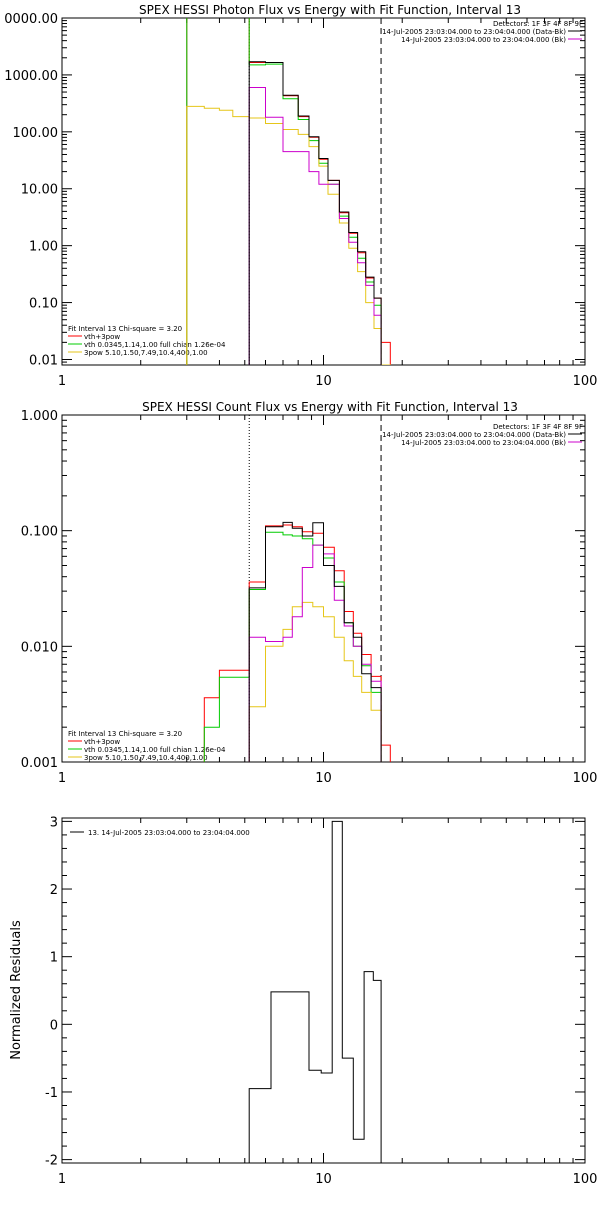  I want to click on photon-series-3pow, so click(288, 235).